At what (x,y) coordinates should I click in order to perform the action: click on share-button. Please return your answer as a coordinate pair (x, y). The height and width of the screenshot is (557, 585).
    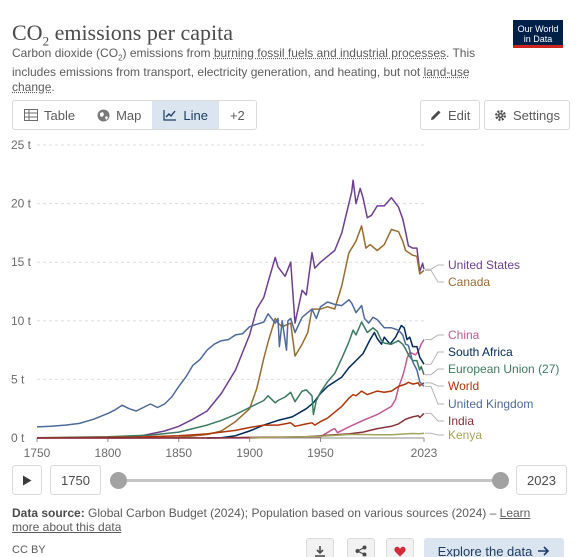
    Looking at the image, I should click on (361, 547).